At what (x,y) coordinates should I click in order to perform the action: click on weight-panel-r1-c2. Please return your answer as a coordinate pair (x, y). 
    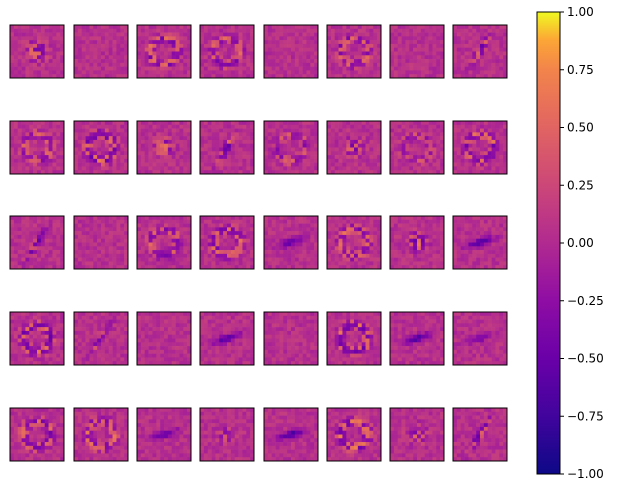
    Looking at the image, I should click on (164, 147).